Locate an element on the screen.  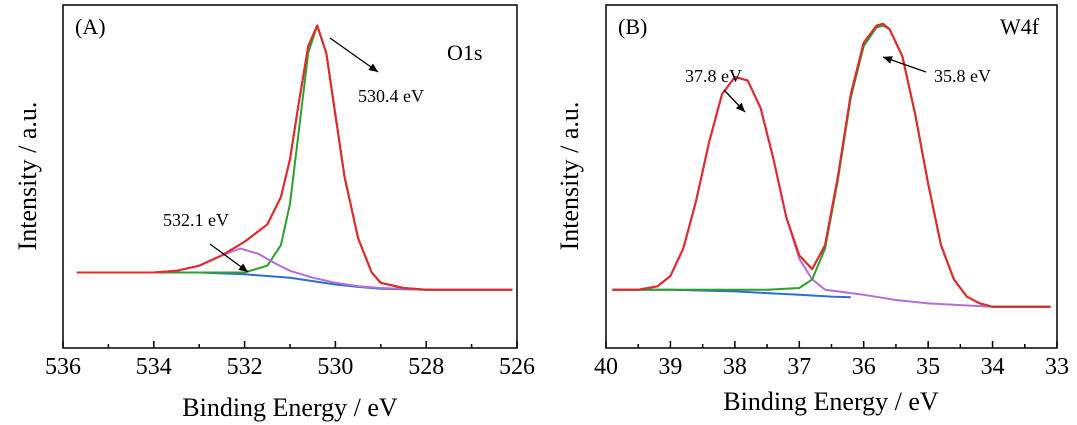
x-tick-label: 38 is located at coordinates (735, 367).